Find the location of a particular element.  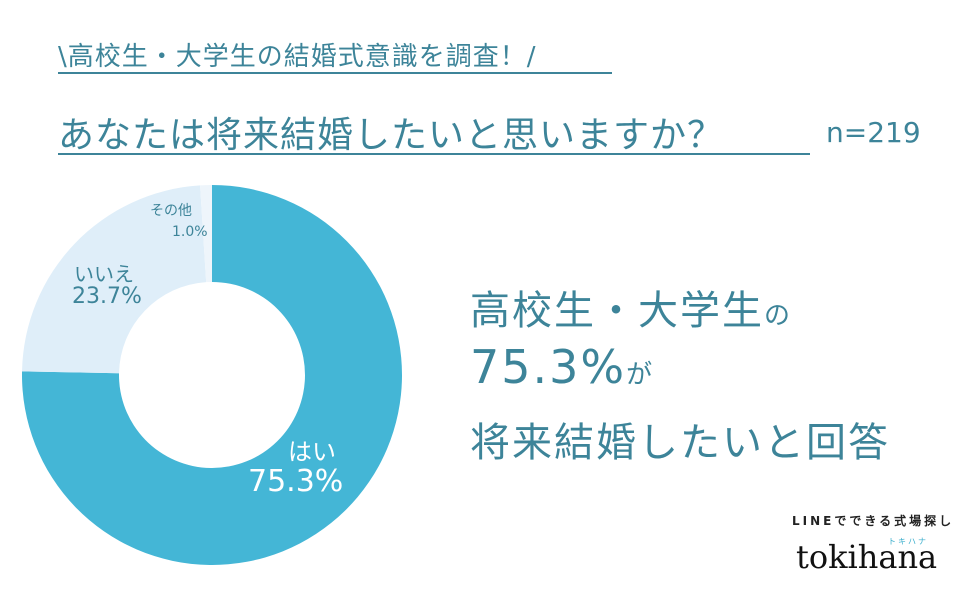

headline-line2: 75.3%が is located at coordinates (562, 367).